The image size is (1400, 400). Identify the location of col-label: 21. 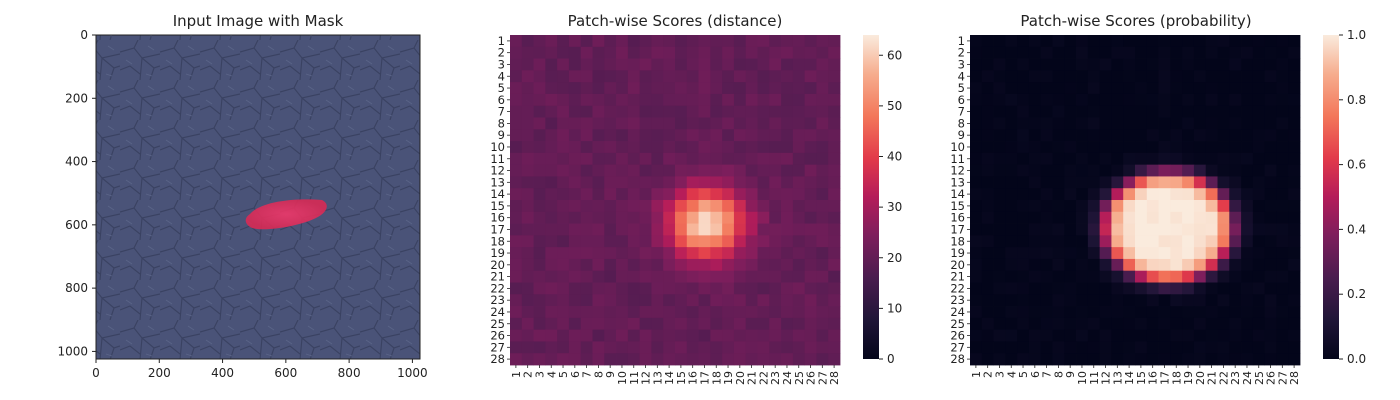
(1212, 378).